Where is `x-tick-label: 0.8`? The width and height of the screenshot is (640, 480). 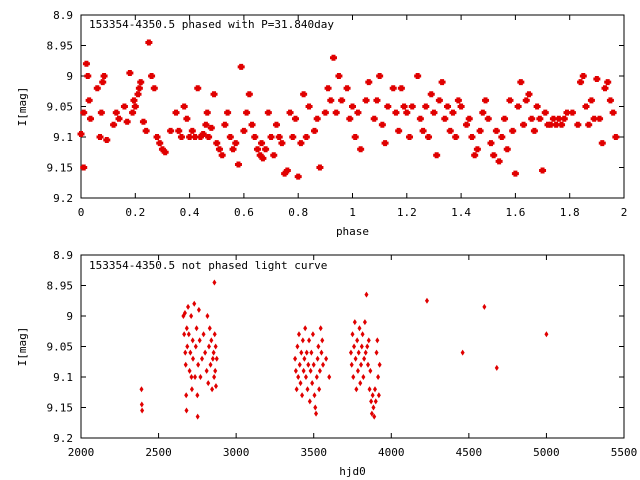
x-tick-label: 0.8 is located at coordinates (298, 212).